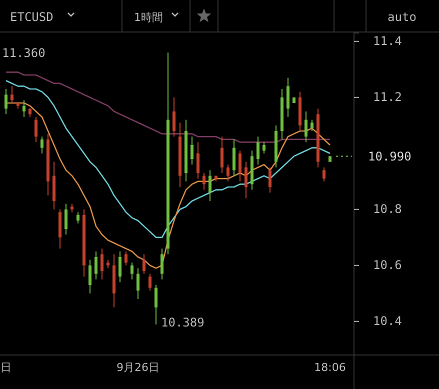 The height and width of the screenshot is (389, 439). I want to click on y-tick-label: 10.4, so click(387, 321).